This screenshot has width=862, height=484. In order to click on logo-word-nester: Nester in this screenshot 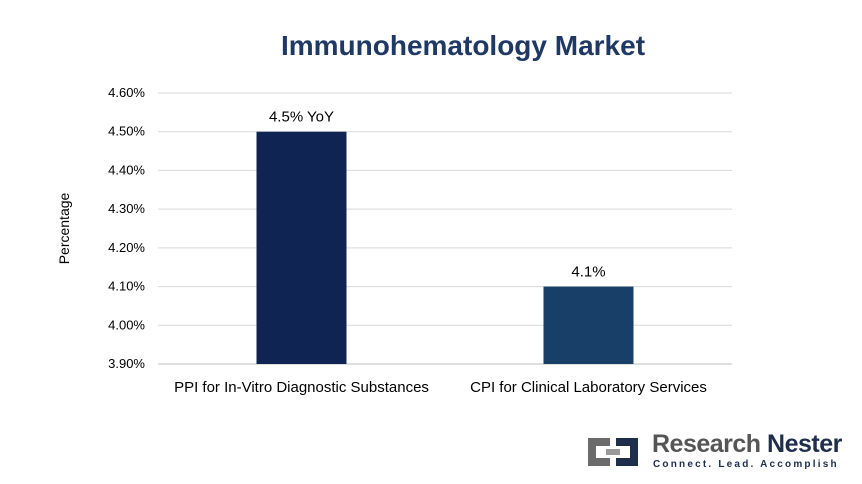, I will do `click(804, 444)`.